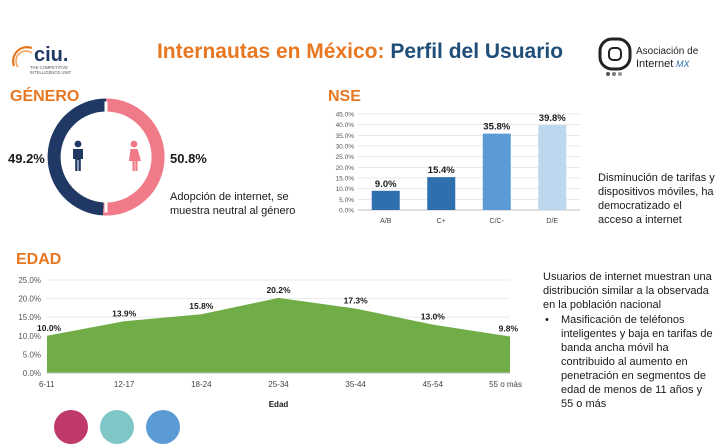 The image size is (720, 444). Describe the element at coordinates (346, 211) in the screenshot. I see `nse-ytick-label: 0.0%` at that location.